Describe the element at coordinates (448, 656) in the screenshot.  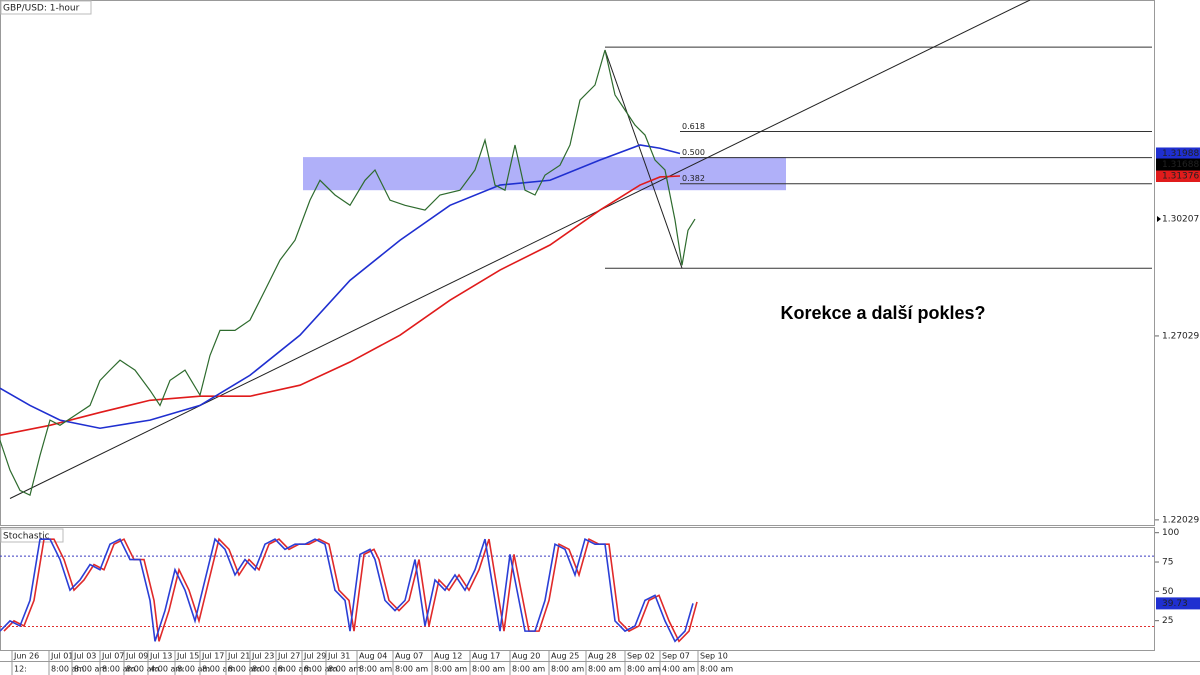
I see `x-tick-label: Aug 12` at that location.